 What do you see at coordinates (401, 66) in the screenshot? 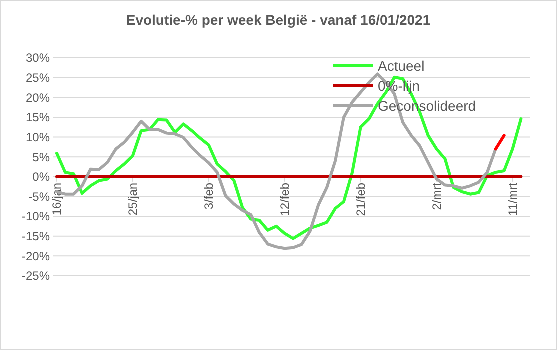
I see `legend-label: Actueel` at bounding box center [401, 66].